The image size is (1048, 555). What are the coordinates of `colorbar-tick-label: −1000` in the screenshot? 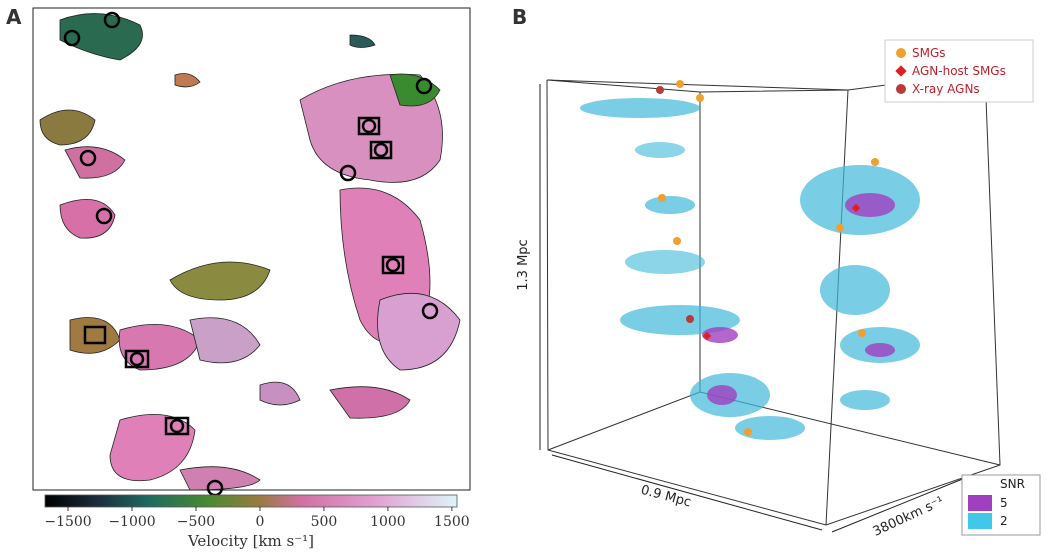 It's located at (131, 522).